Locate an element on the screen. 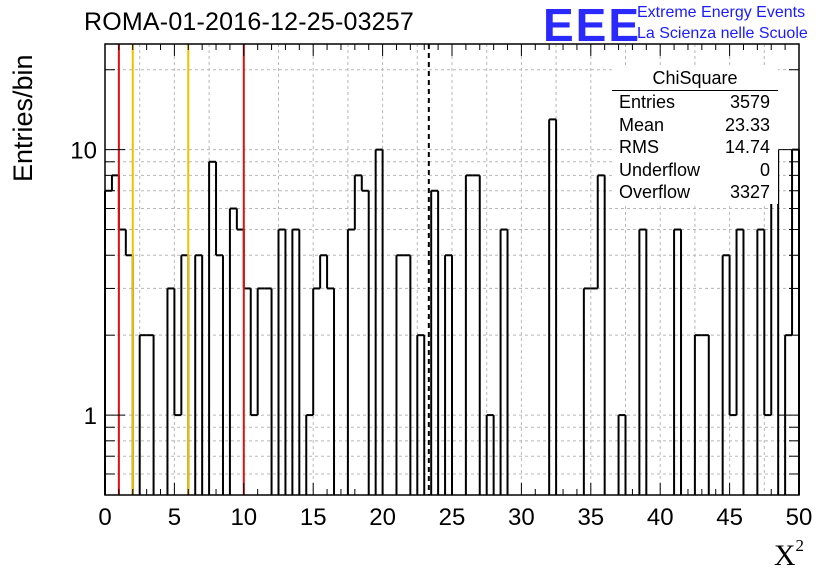  x-tick-label: 35 is located at coordinates (590, 517).